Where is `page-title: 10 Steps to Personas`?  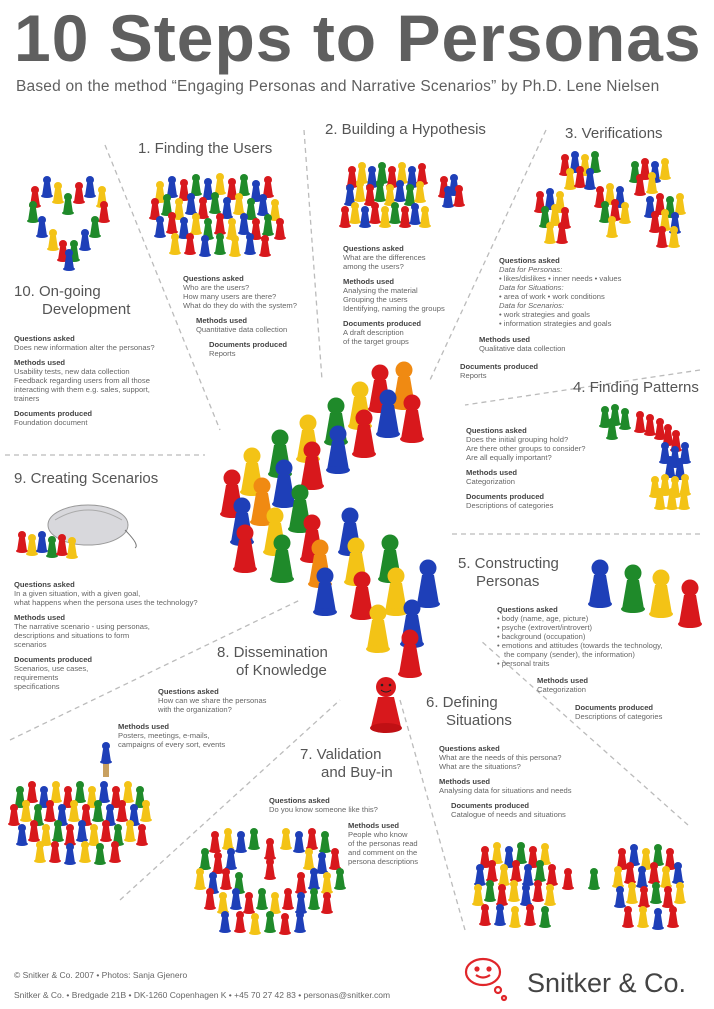
page-title: 10 Steps to Personas is located at coordinates (358, 38).